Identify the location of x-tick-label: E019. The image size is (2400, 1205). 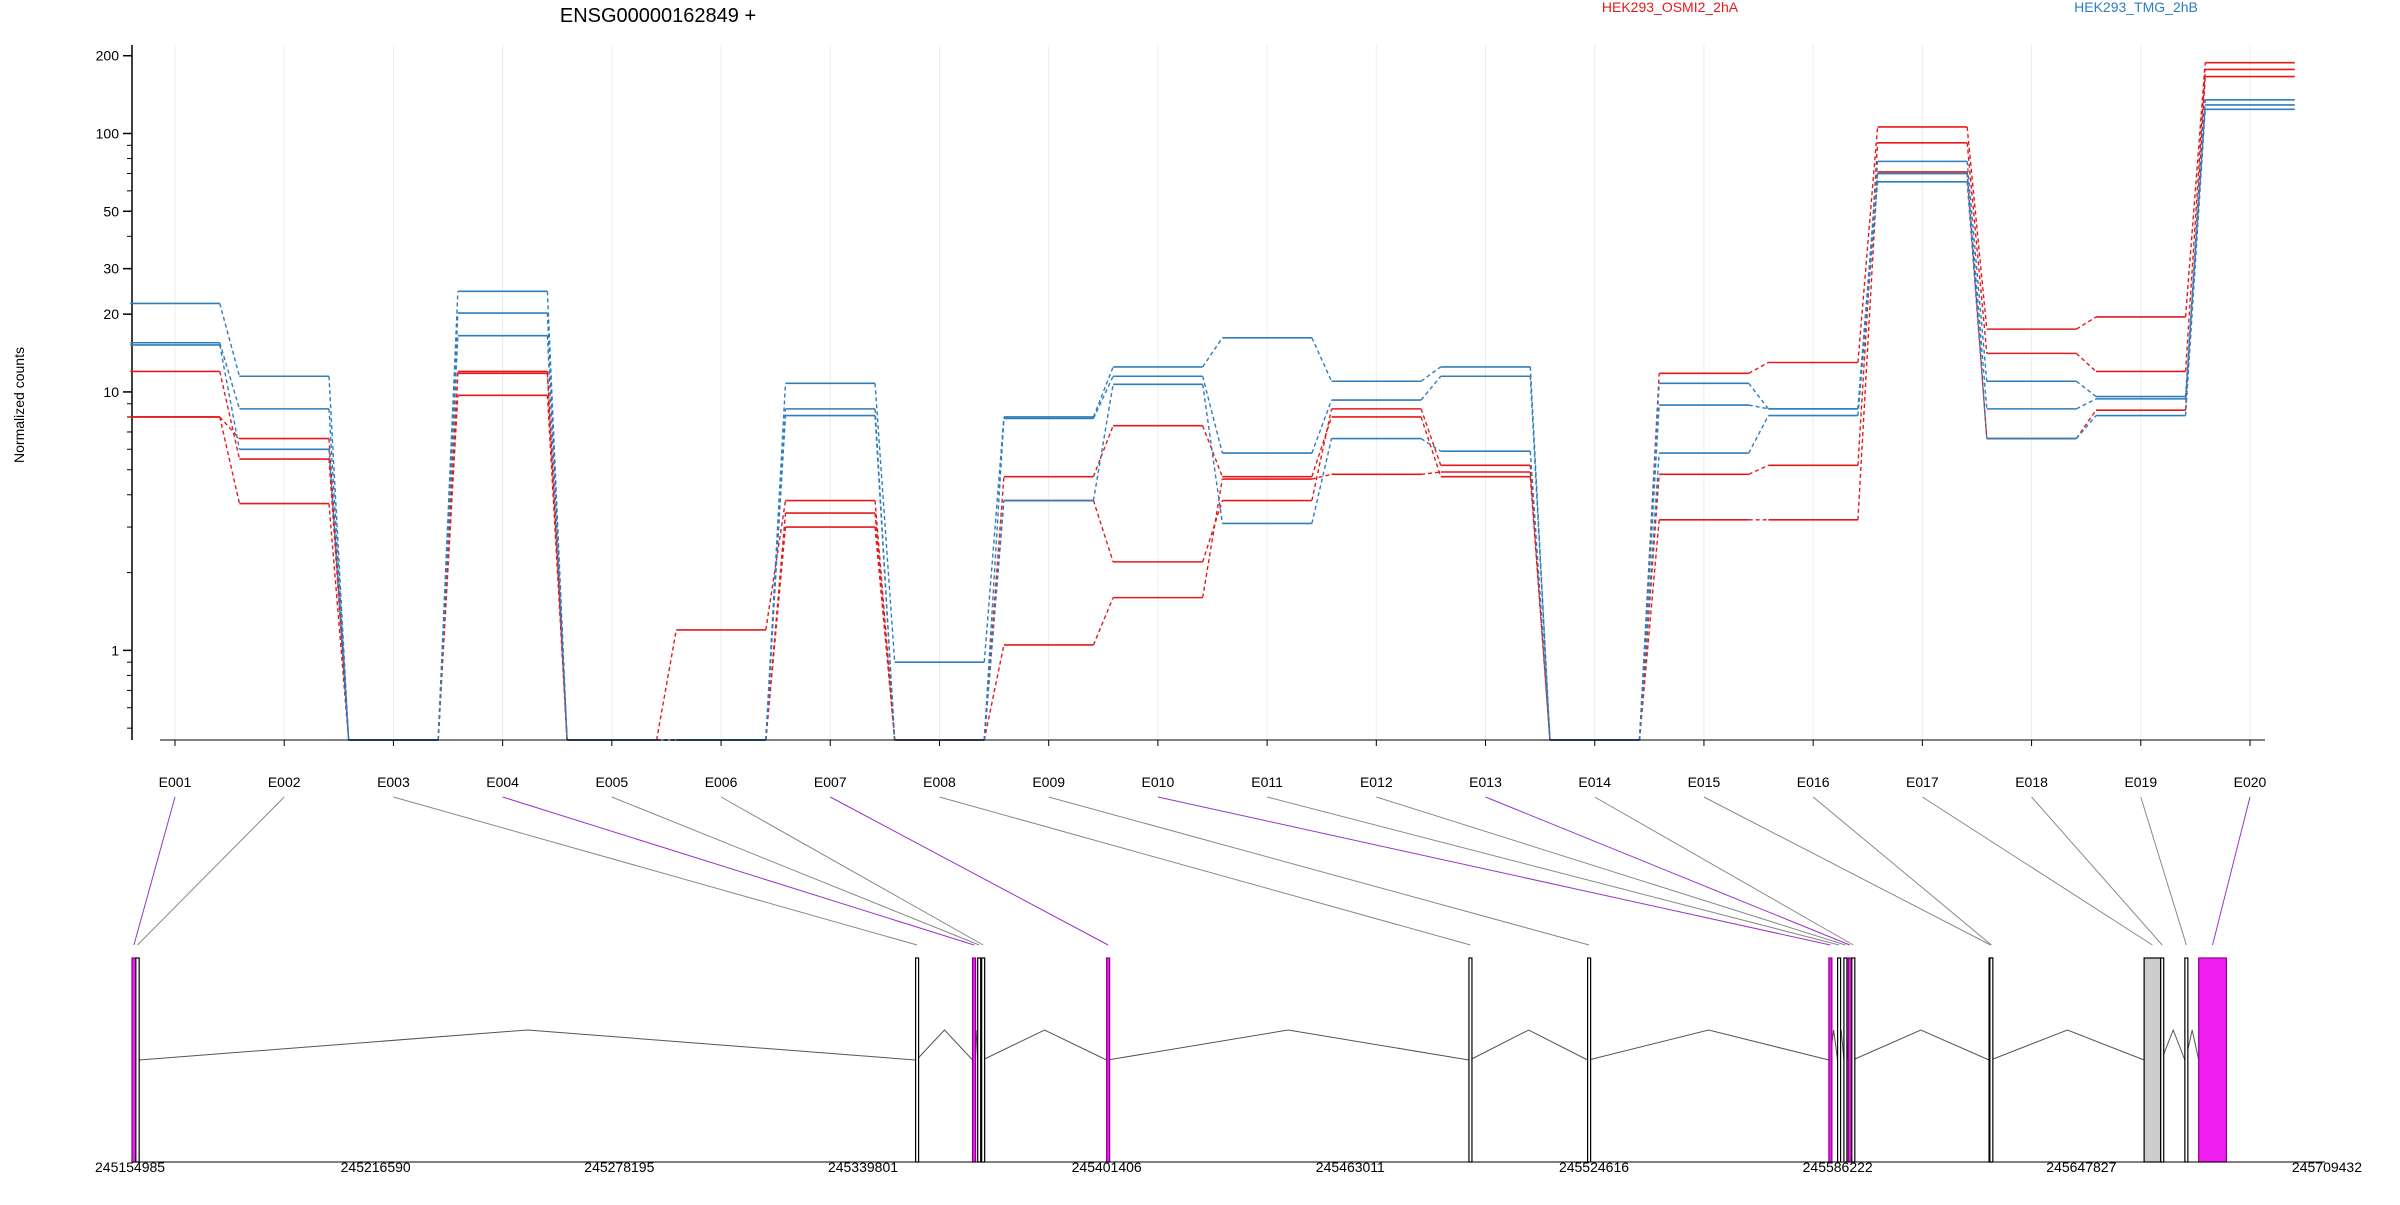
(2140, 782).